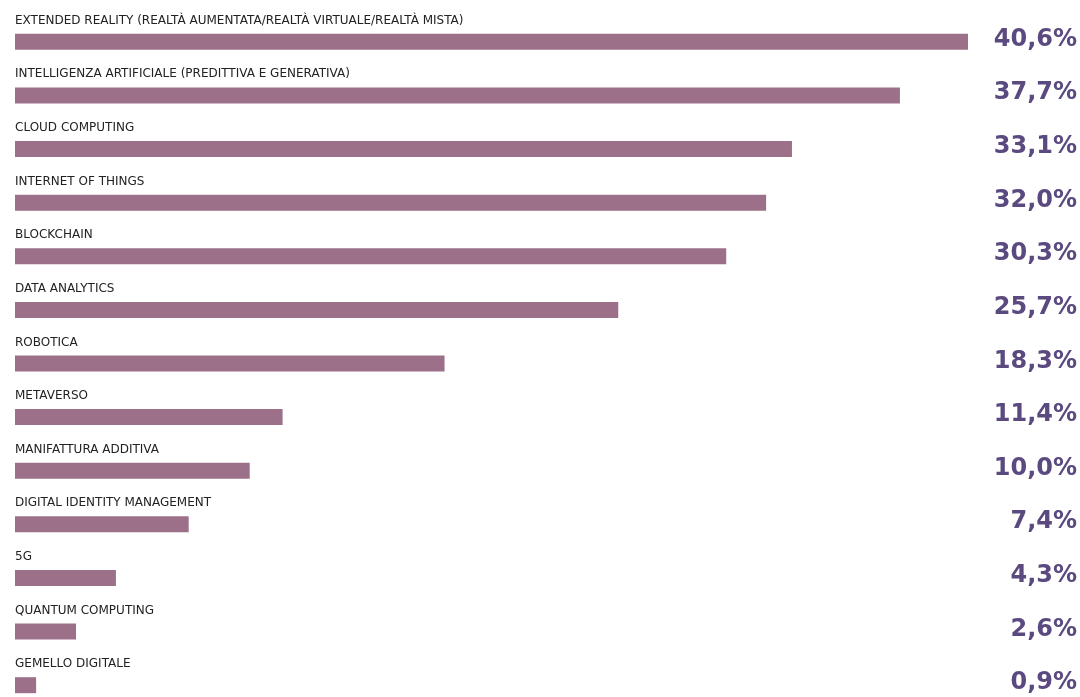 This screenshot has width=1080, height=697. I want to click on y-tick-label: EXTENDED REALITY (REALTÀ AUMENTATA/REALTÀ VIRTUALE/REALTÀ MISTA), so click(239, 19).